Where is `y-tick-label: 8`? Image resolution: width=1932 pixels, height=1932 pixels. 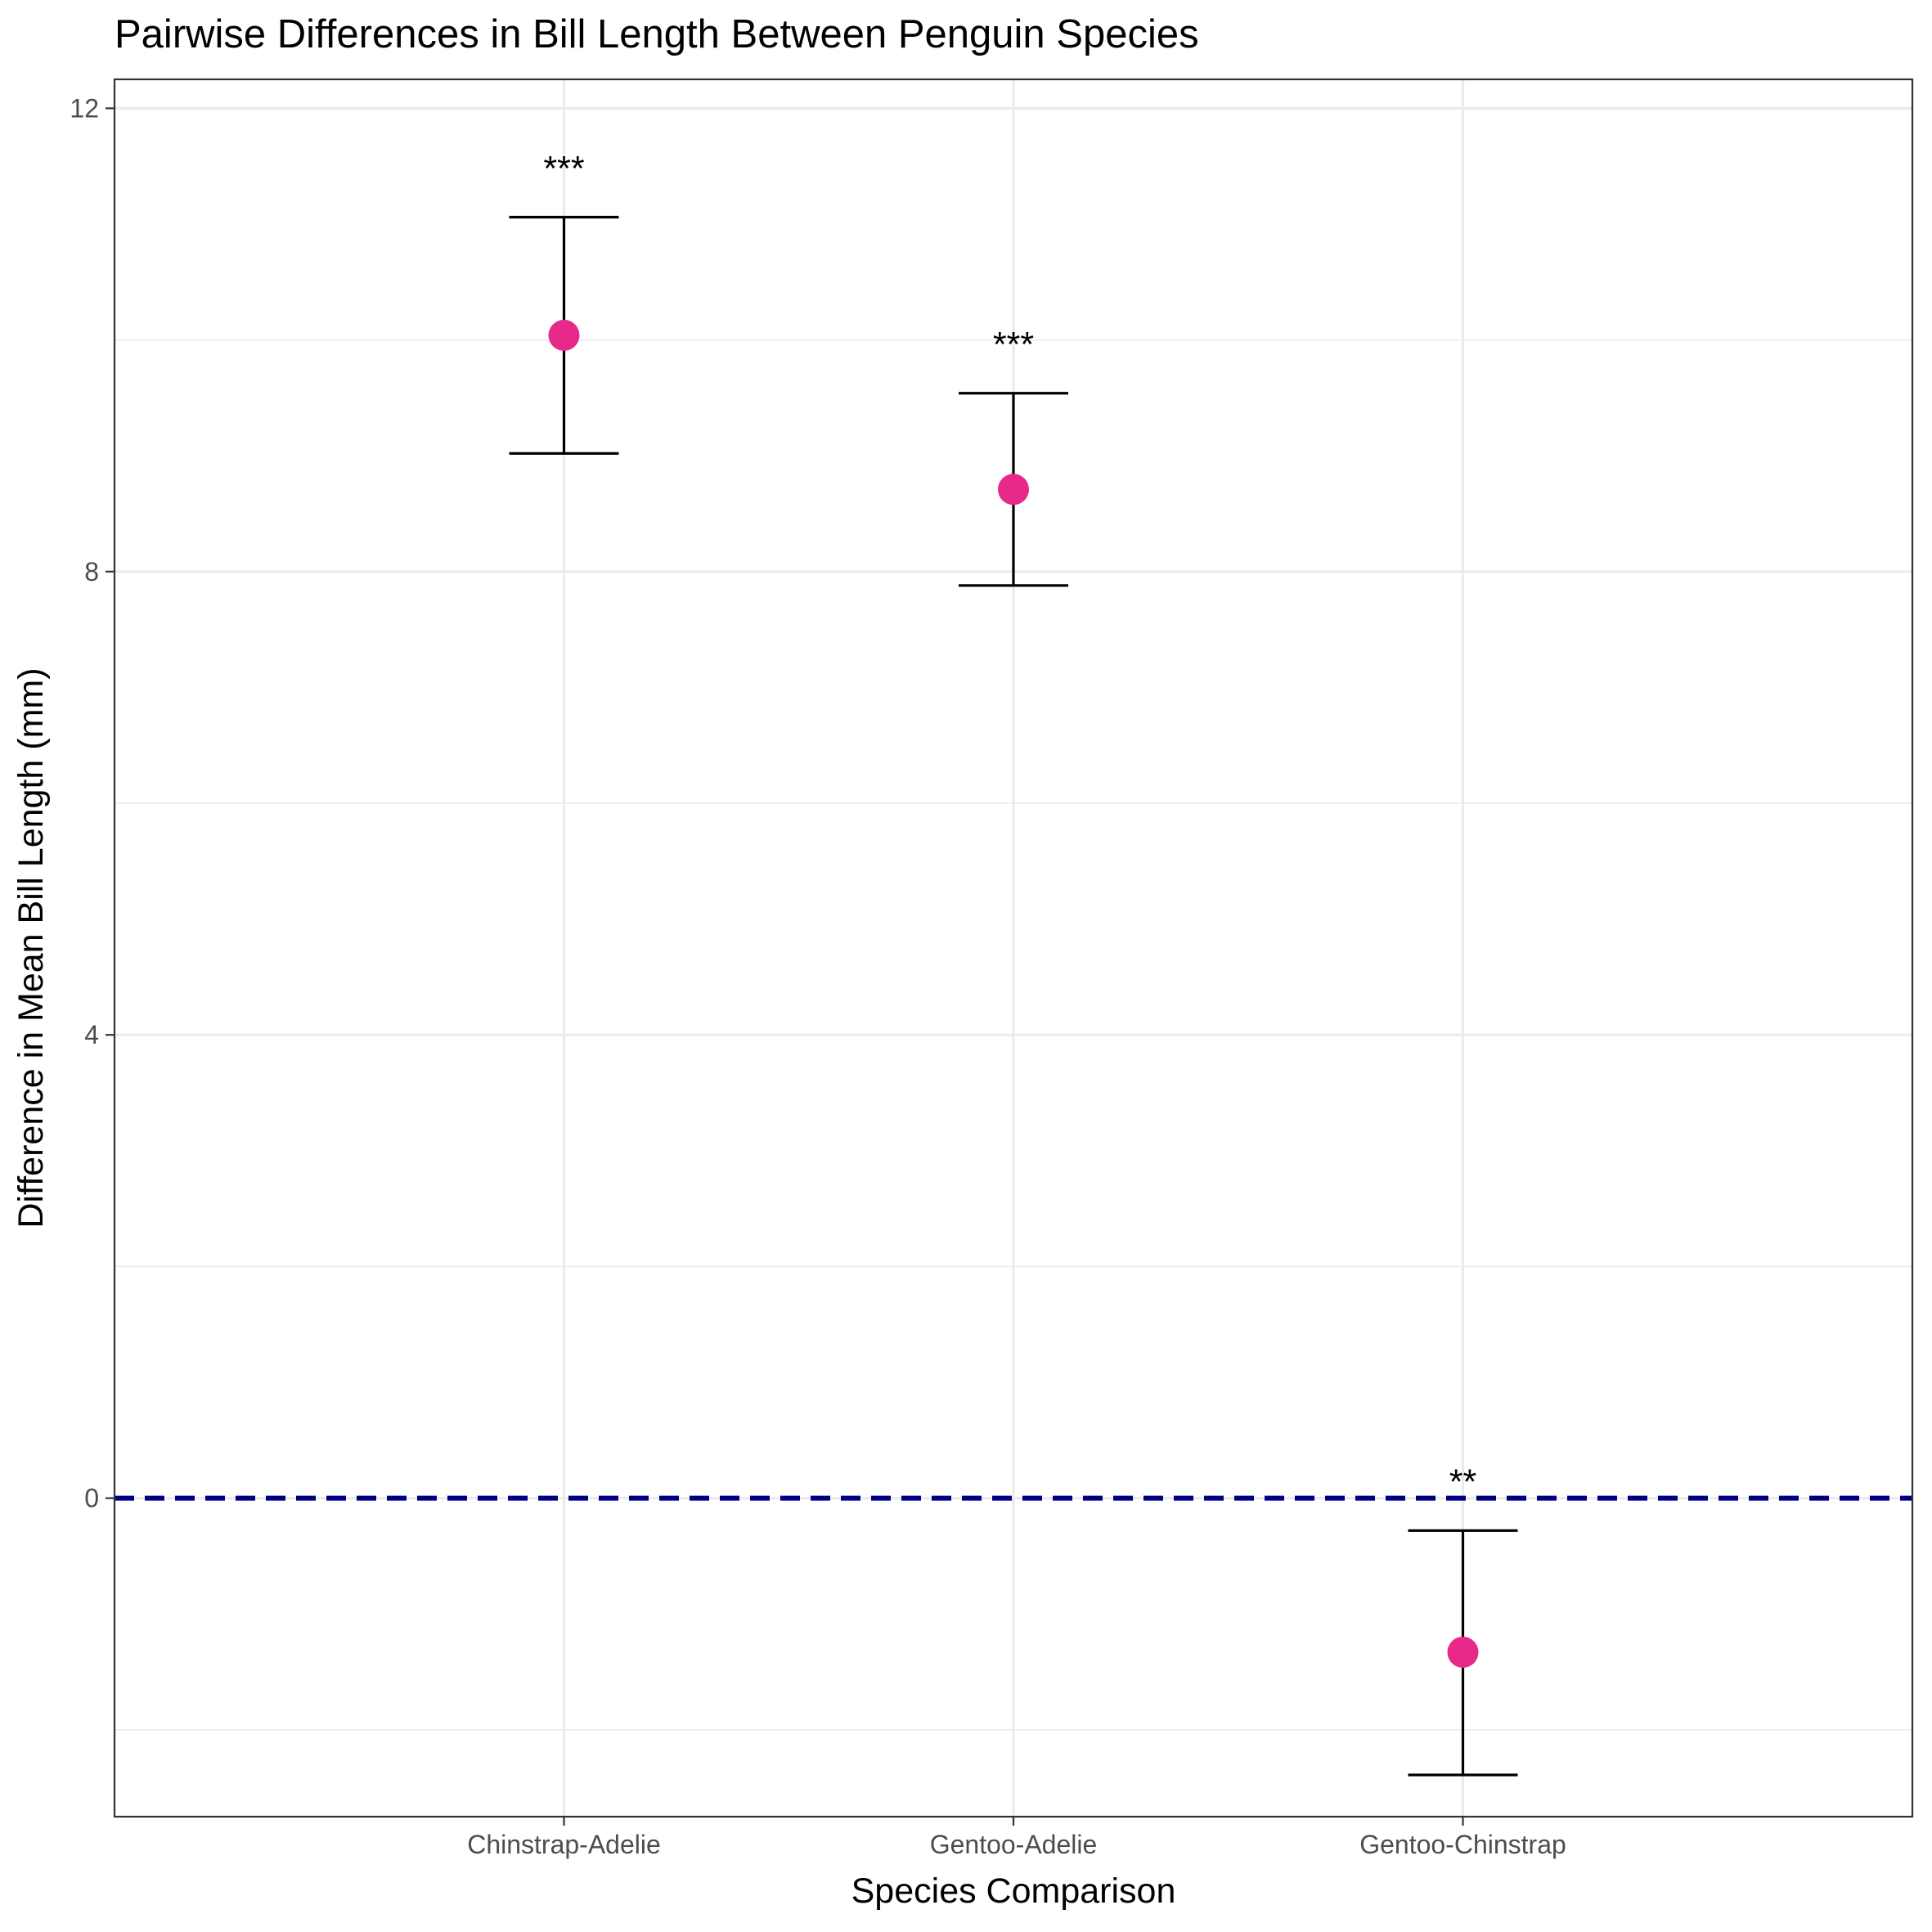 y-tick-label: 8 is located at coordinates (92, 571).